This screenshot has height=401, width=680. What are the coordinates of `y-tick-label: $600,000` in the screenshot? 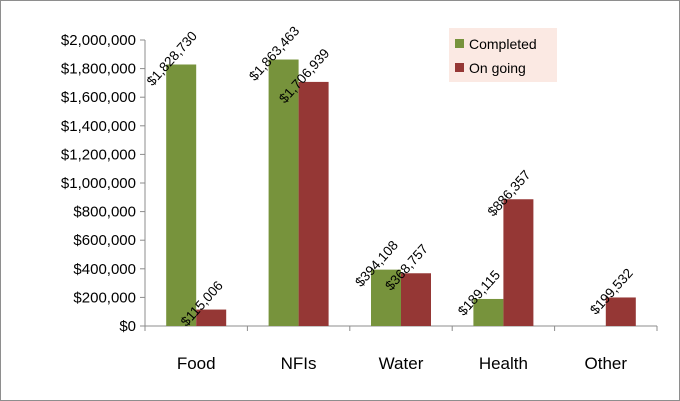 It's located at (104, 240).